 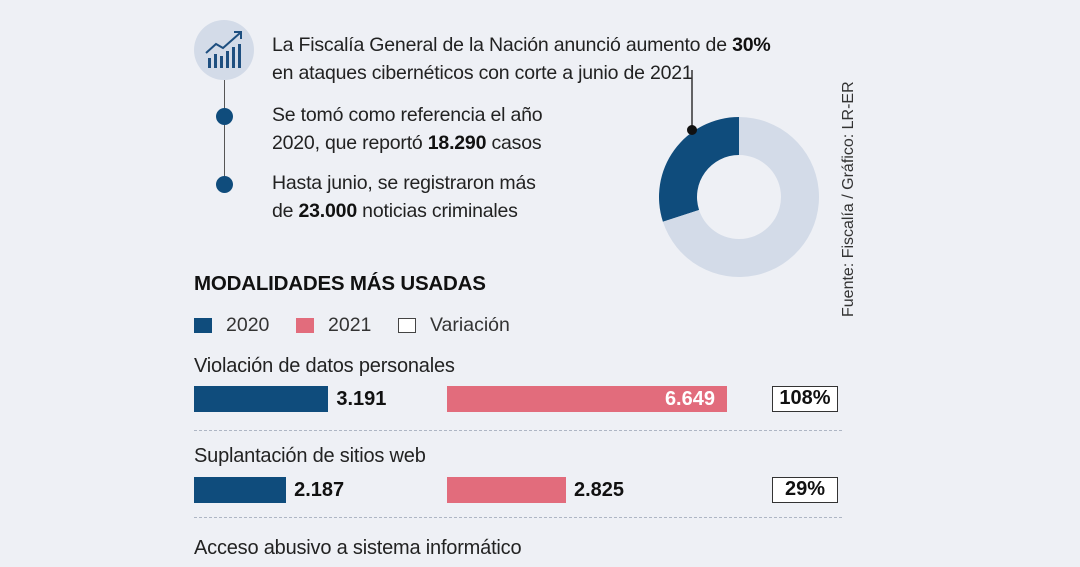 I want to click on variation-badge: 29%, so click(x=805, y=490).